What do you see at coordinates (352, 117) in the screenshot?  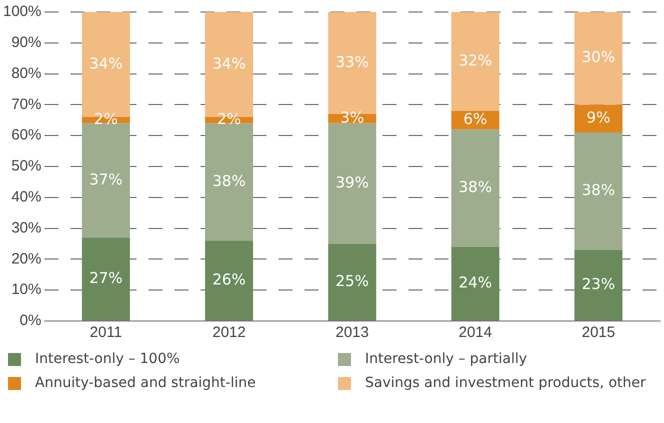 I see `data-label: 3%` at bounding box center [352, 117].